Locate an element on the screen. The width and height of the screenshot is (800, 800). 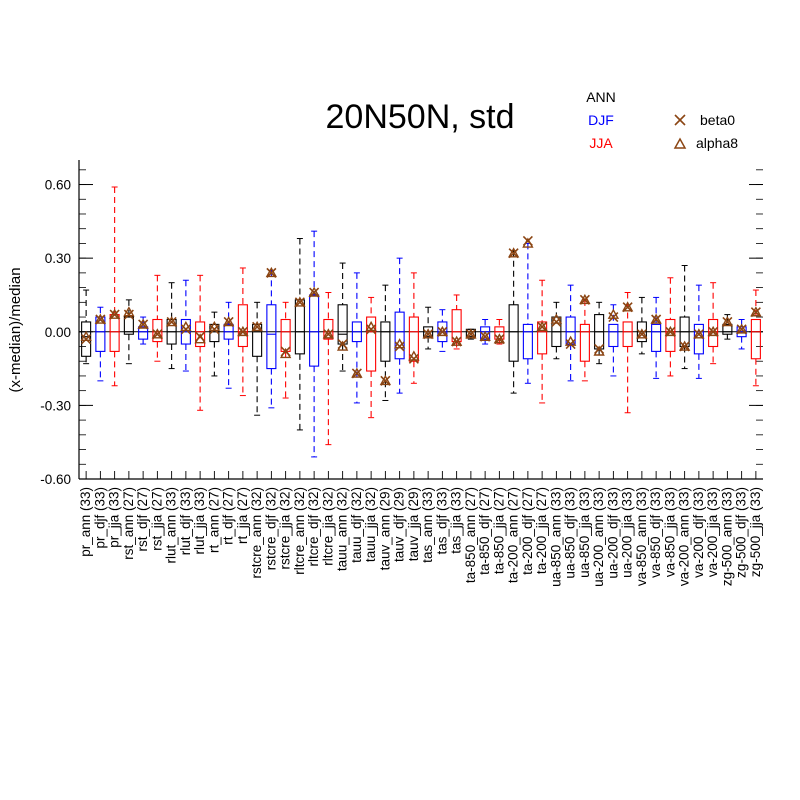
legend-beta0-marker is located at coordinates (680, 120).